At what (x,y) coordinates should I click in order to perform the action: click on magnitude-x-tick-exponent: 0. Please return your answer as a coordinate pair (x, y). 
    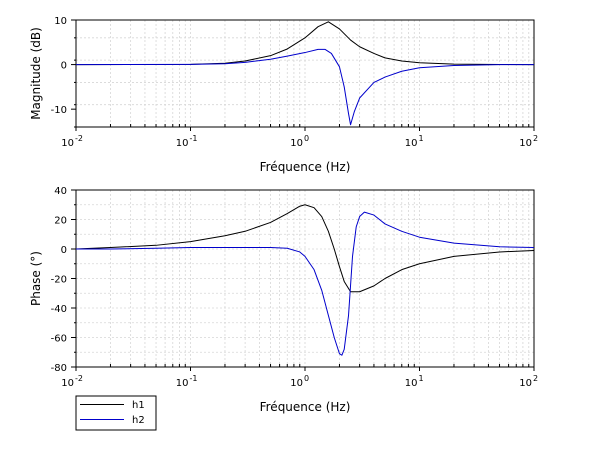
    Looking at the image, I should click on (306, 138).